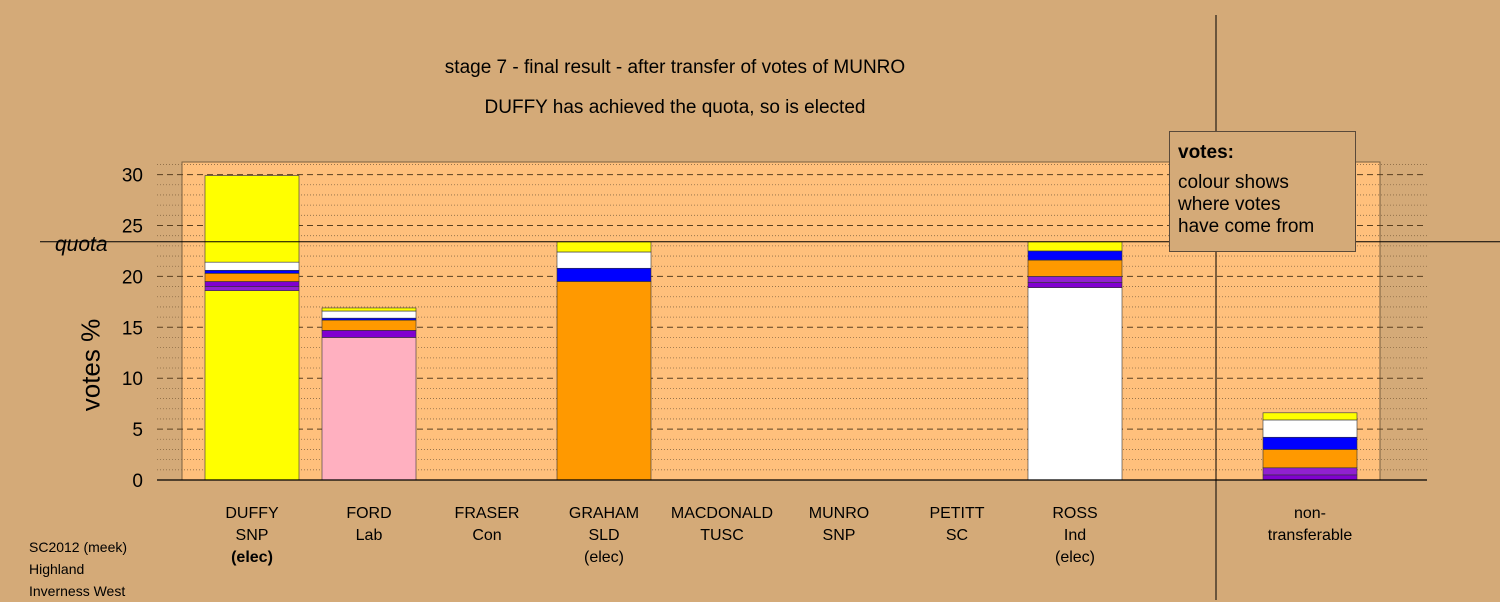  What do you see at coordinates (369, 513) in the screenshot?
I see `candidate-name: FORD` at bounding box center [369, 513].